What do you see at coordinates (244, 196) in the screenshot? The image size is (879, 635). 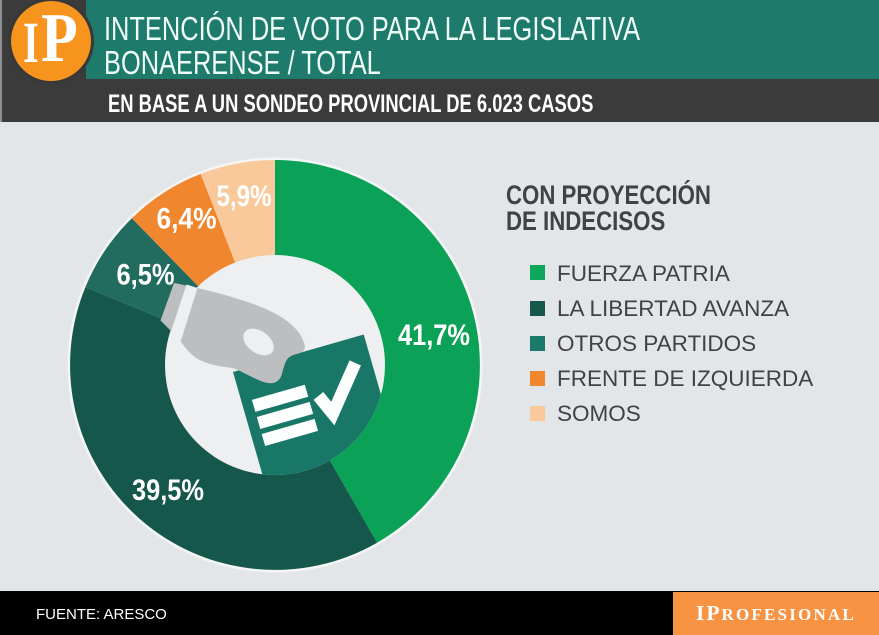 I see `svg-text: 5,9%` at bounding box center [244, 196].